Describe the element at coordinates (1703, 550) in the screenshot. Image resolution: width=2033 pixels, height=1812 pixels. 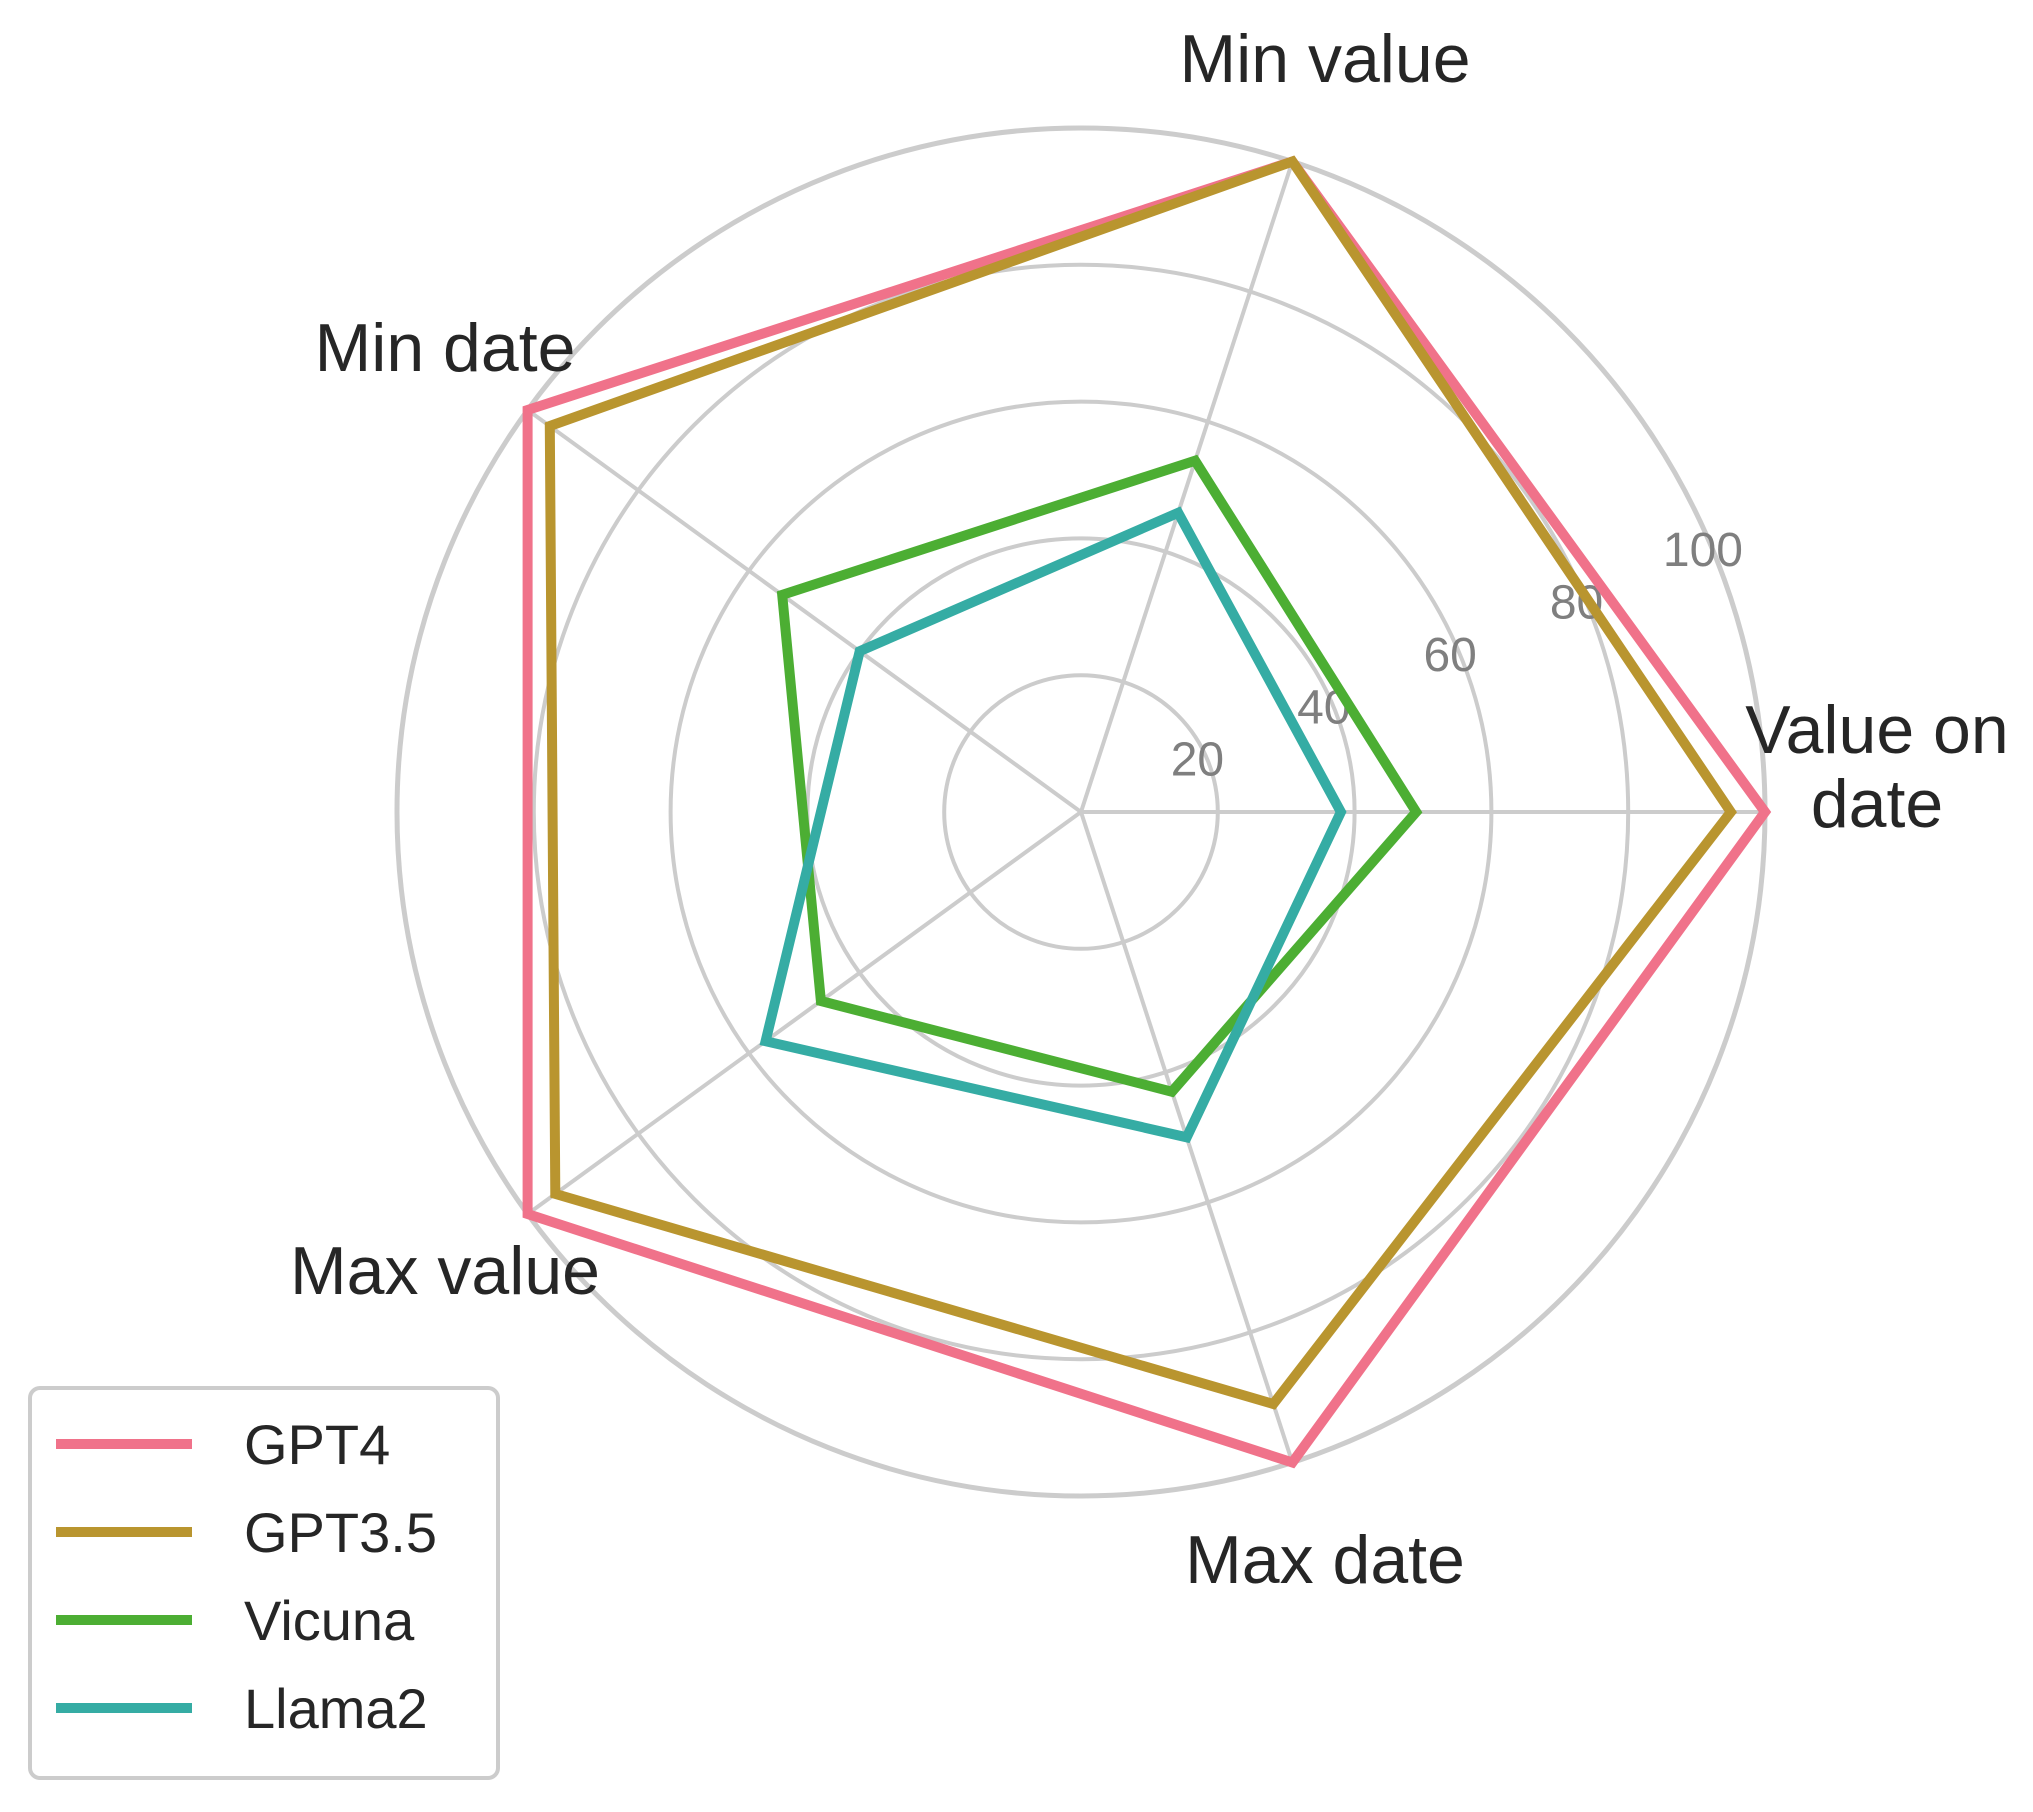
I see `radial-tick-label: 100` at that location.